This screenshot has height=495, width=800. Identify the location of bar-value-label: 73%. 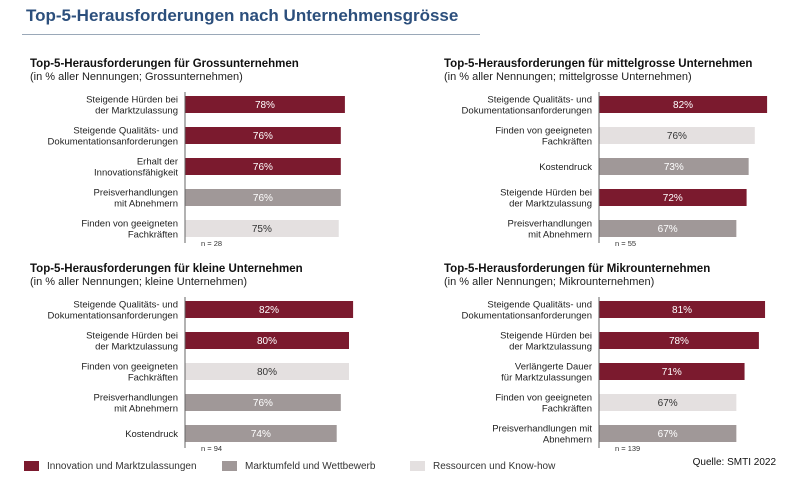
(674, 167).